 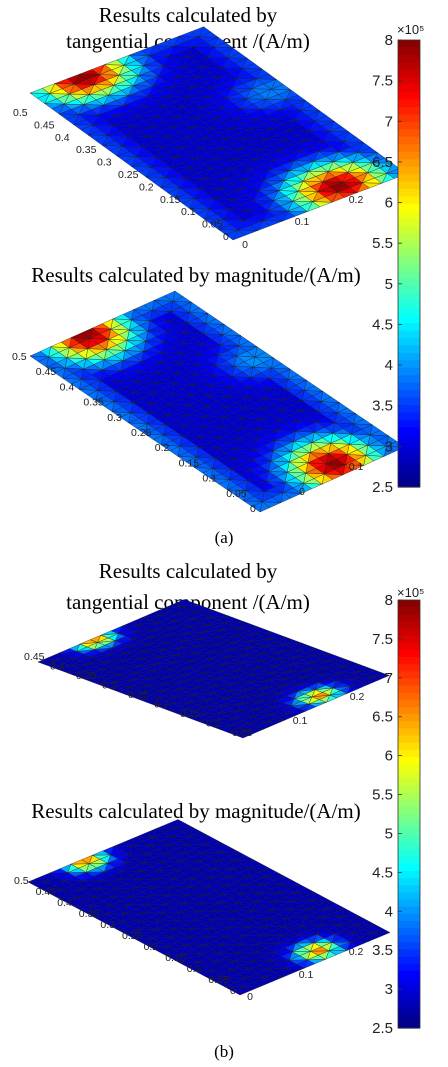 What do you see at coordinates (410, 592) in the screenshot?
I see `colorbar-b-exponent: ×10⁵` at bounding box center [410, 592].